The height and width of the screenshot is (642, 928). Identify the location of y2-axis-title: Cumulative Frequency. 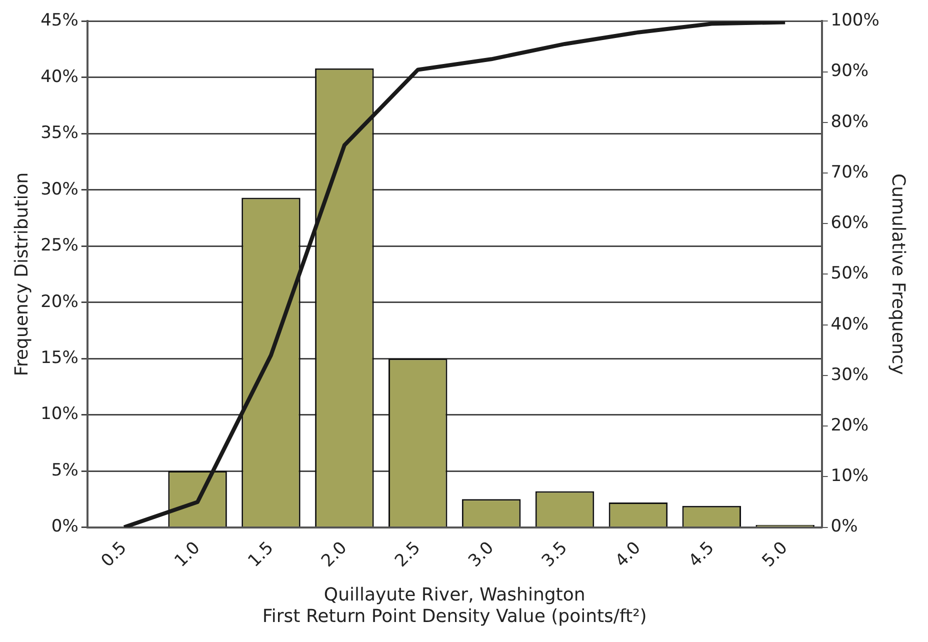
(898, 275).